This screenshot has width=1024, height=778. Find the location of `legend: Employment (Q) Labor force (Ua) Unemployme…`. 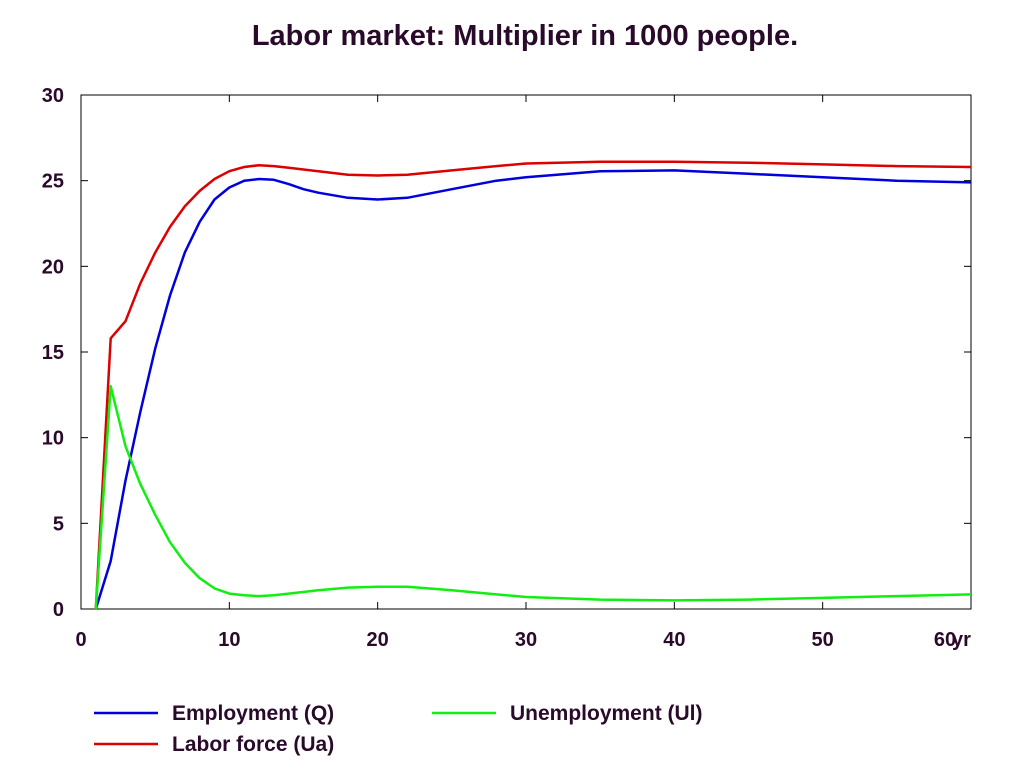

legend: Employment (Q) Labor force (Ua) Unemployme… is located at coordinates (398, 729).